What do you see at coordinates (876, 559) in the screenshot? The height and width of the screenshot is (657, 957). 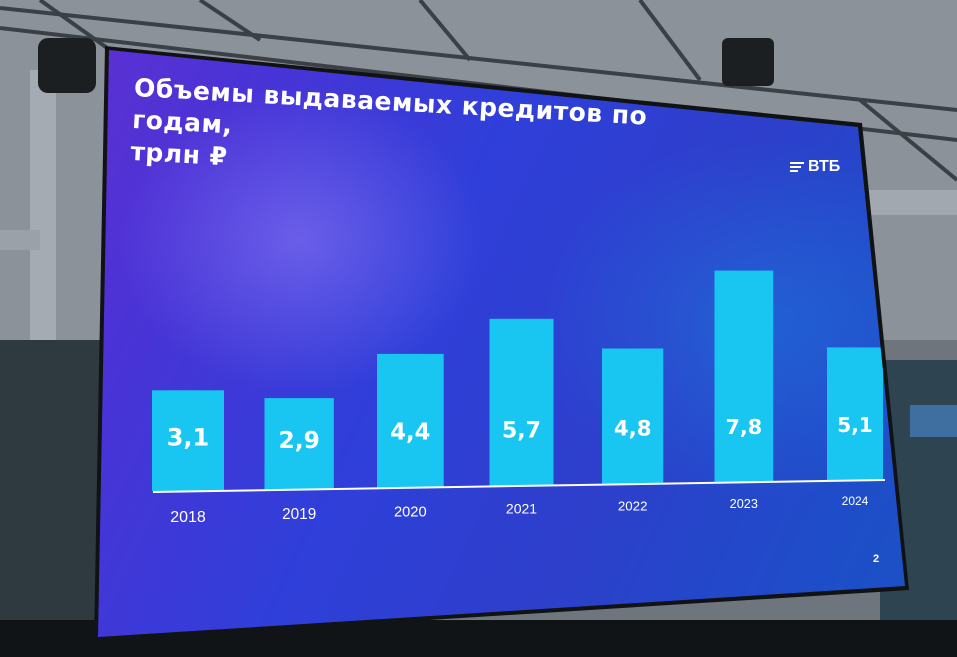 I see `page-number: 2` at bounding box center [876, 559].